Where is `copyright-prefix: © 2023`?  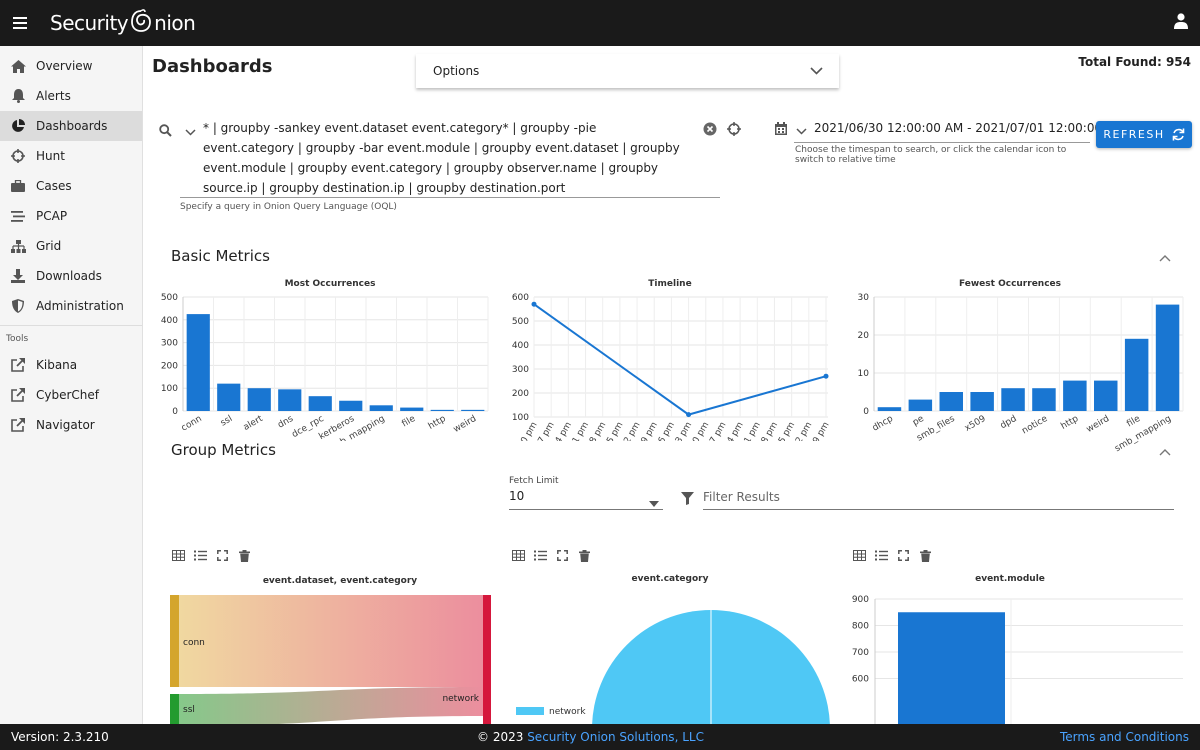
copyright-prefix: © 2023 is located at coordinates (500, 737).